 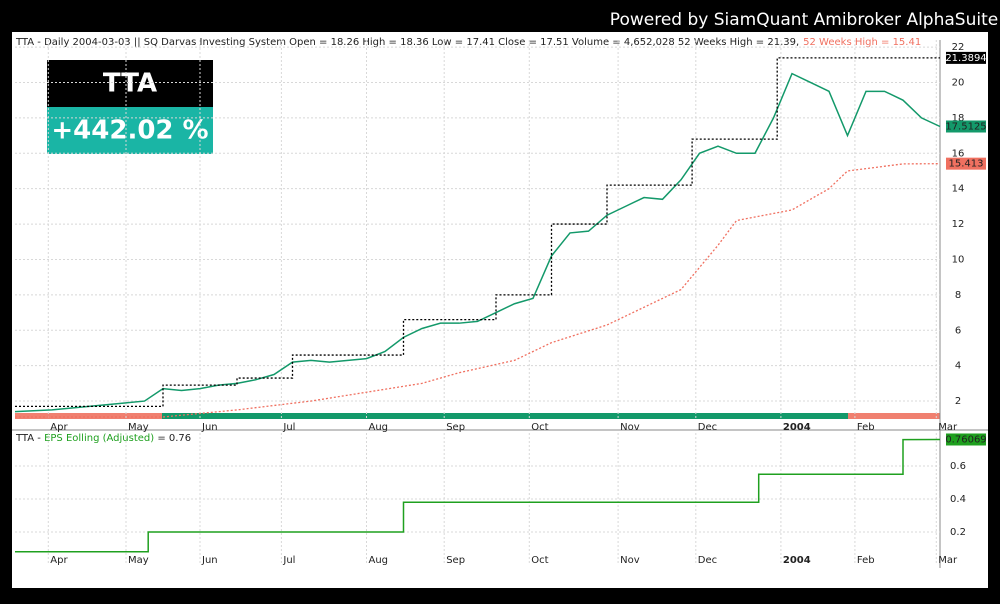 What do you see at coordinates (862, 42) in the screenshot?
I see `chart-header: 52 Weeks High = 15.41` at bounding box center [862, 42].